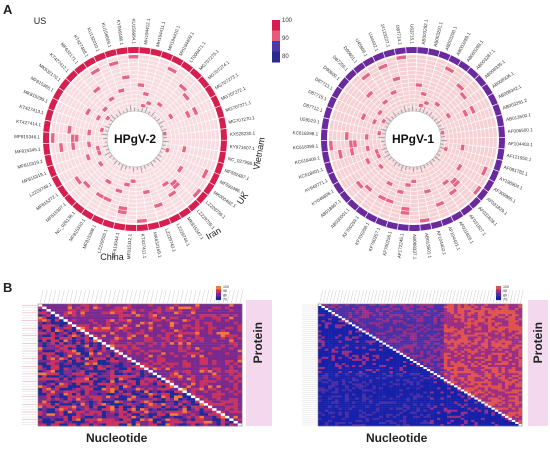  I want to click on phylo-tick, so click(113, 117).